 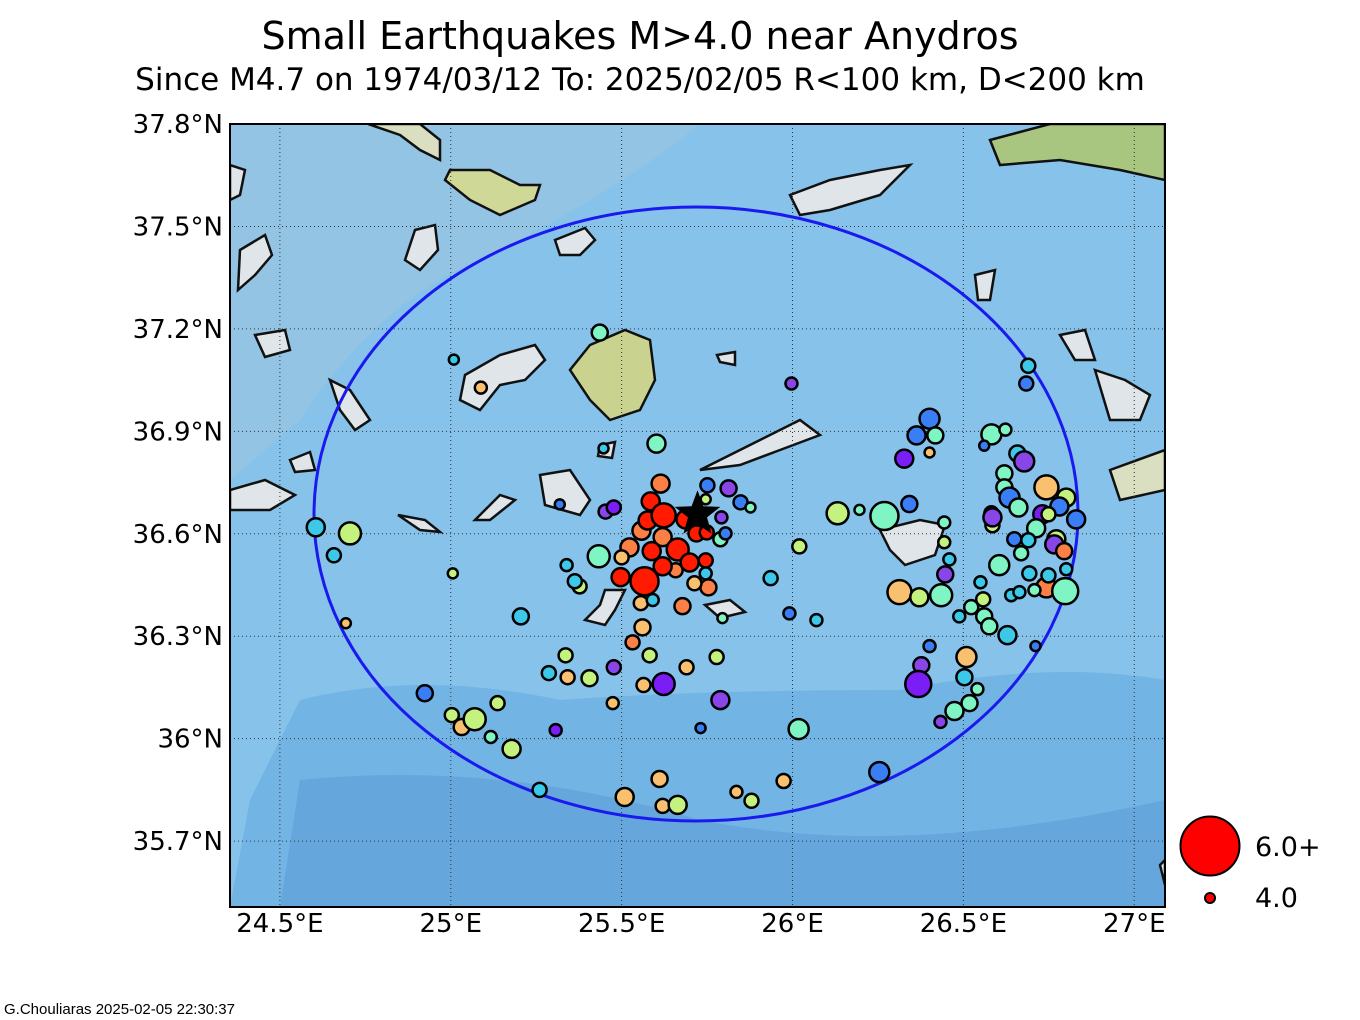 What do you see at coordinates (178, 637) in the screenshot?
I see `y-tick-label: 36.3°N` at bounding box center [178, 637].